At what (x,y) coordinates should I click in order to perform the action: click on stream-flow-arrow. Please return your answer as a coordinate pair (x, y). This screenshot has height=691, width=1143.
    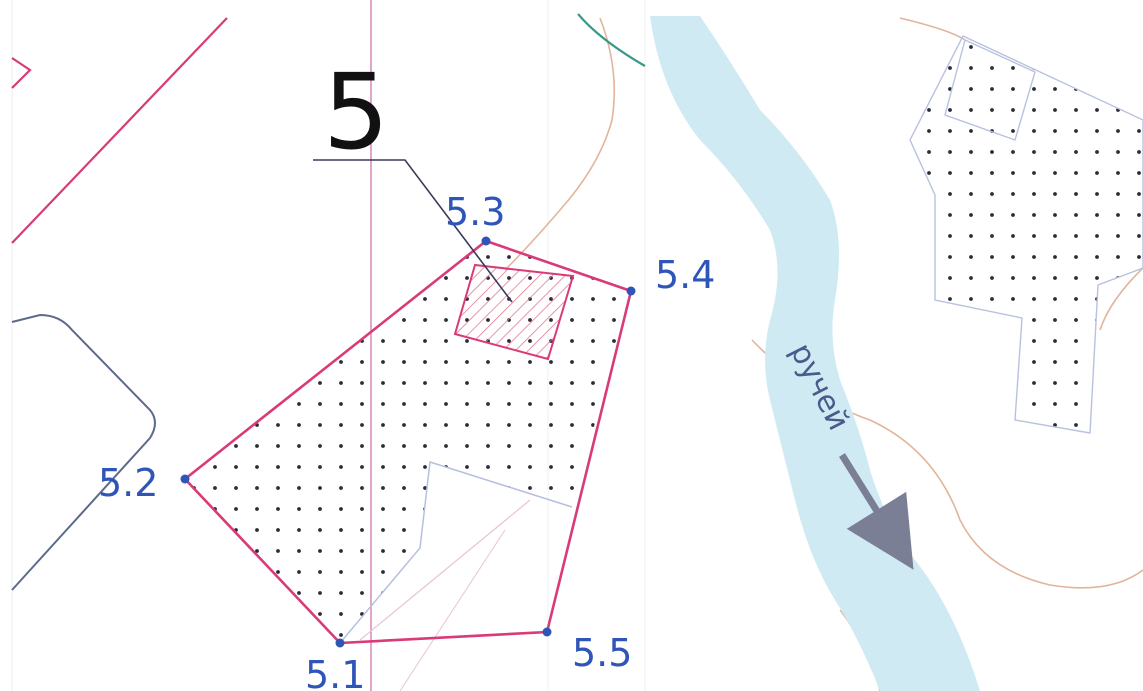
    Looking at the image, I should click on (876, 511).